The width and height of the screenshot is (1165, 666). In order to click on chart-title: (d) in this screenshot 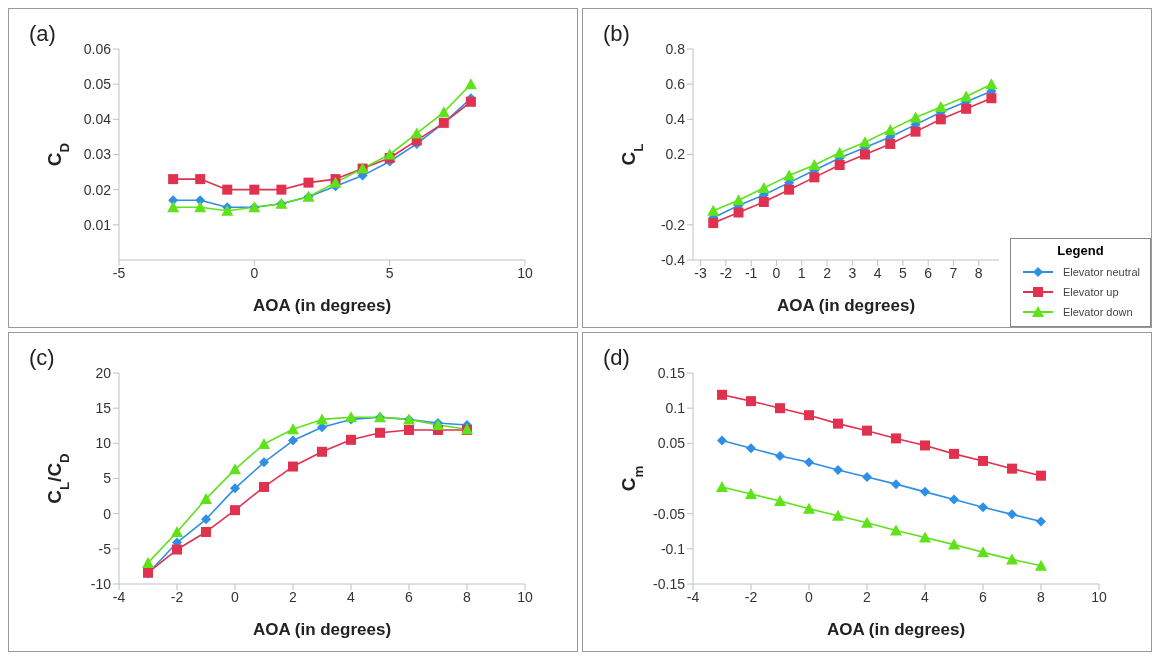, I will do `click(616, 358)`.